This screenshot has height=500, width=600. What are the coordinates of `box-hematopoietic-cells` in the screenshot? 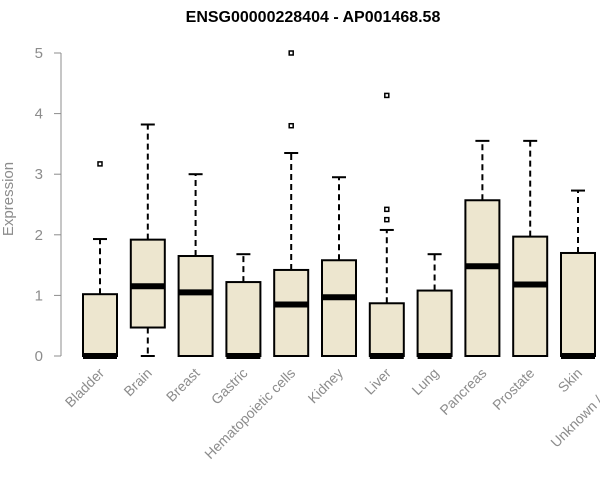 It's located at (291, 203).